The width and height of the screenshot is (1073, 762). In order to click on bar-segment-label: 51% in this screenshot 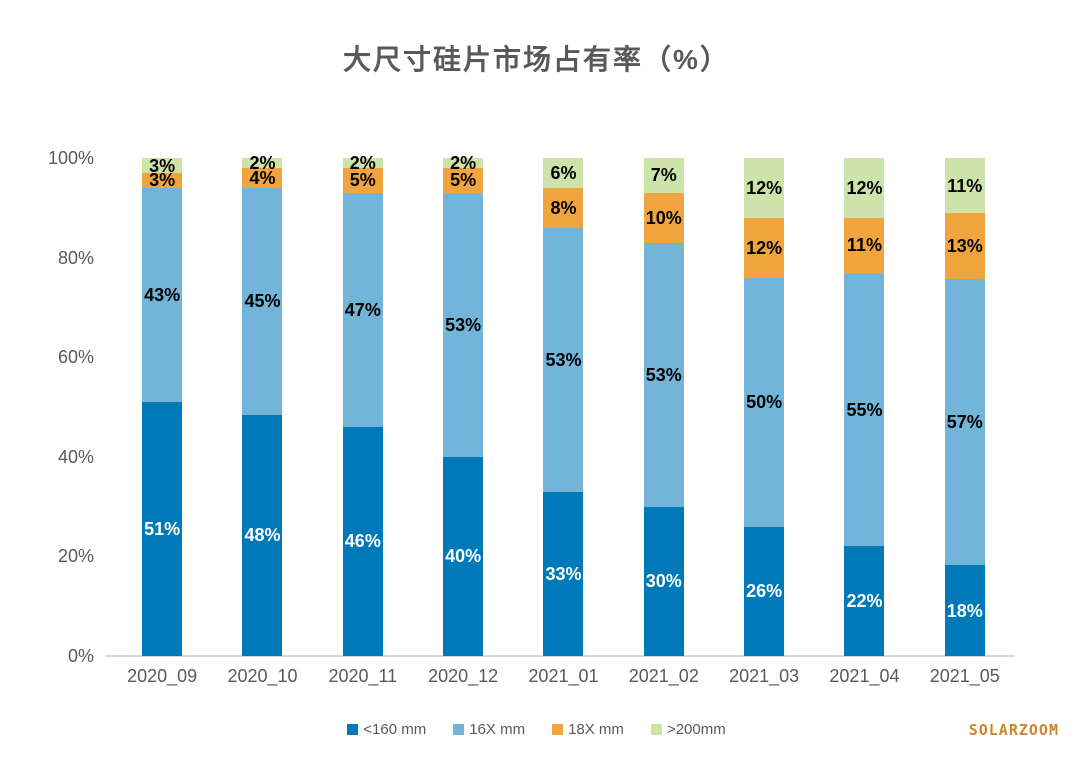, I will do `click(162, 529)`.